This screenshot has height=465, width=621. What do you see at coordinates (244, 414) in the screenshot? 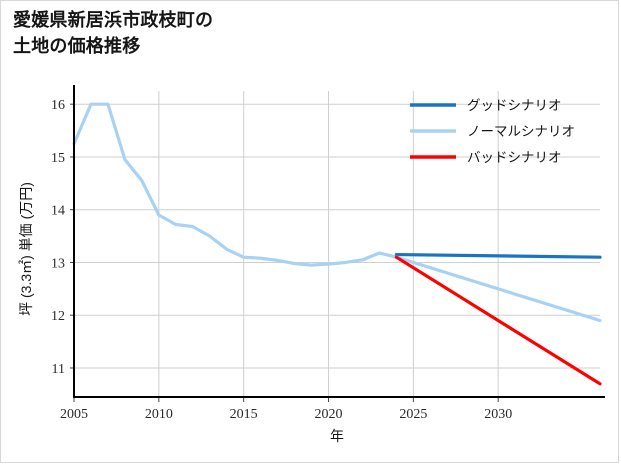
I see `x-tick-label: 2015` at bounding box center [244, 414].